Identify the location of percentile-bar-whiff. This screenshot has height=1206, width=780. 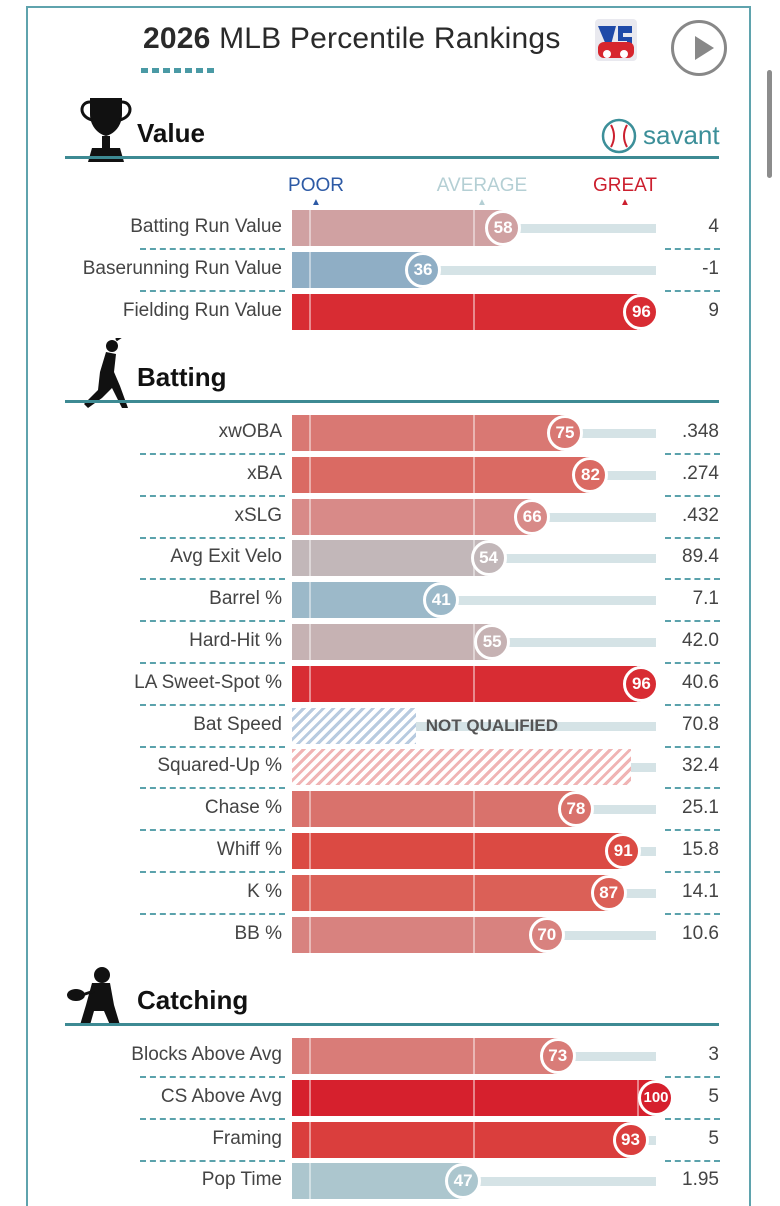
(458, 851).